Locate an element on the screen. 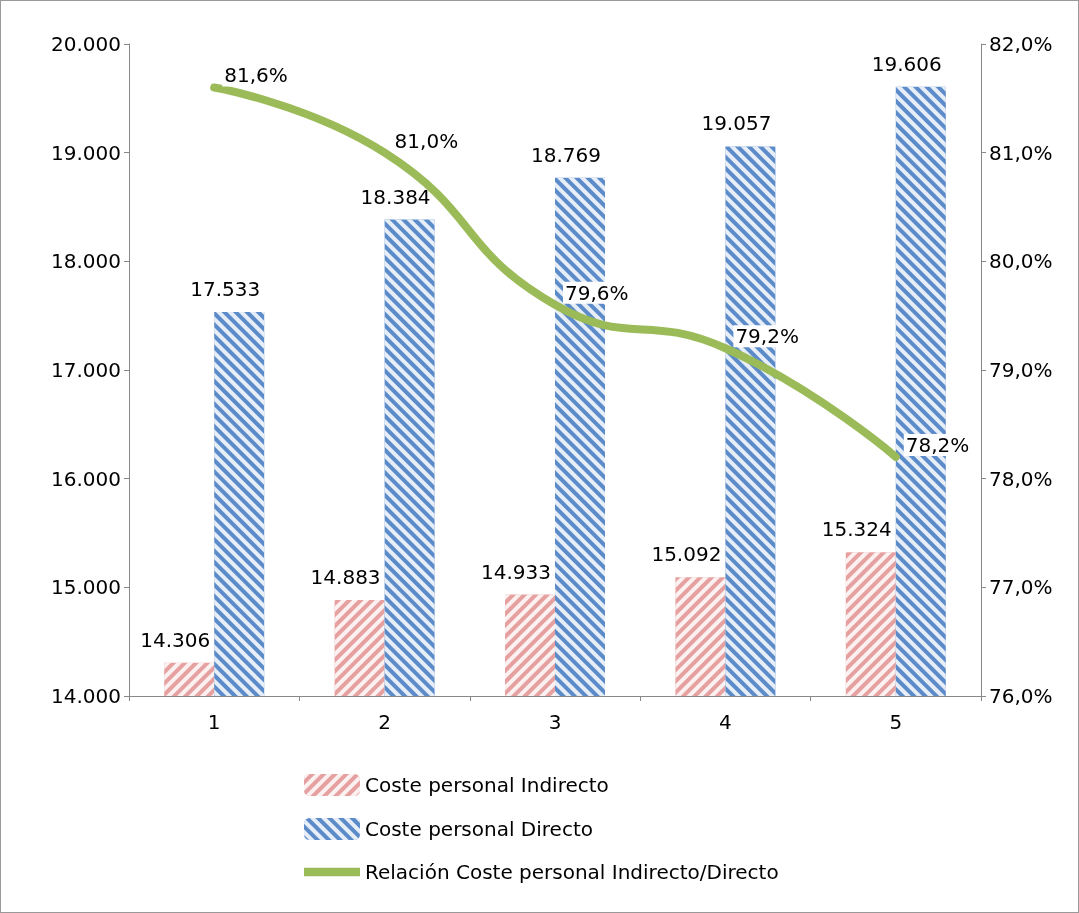 This screenshot has height=913, width=1079. y2-tick-label: 77,0% is located at coordinates (1021, 587).